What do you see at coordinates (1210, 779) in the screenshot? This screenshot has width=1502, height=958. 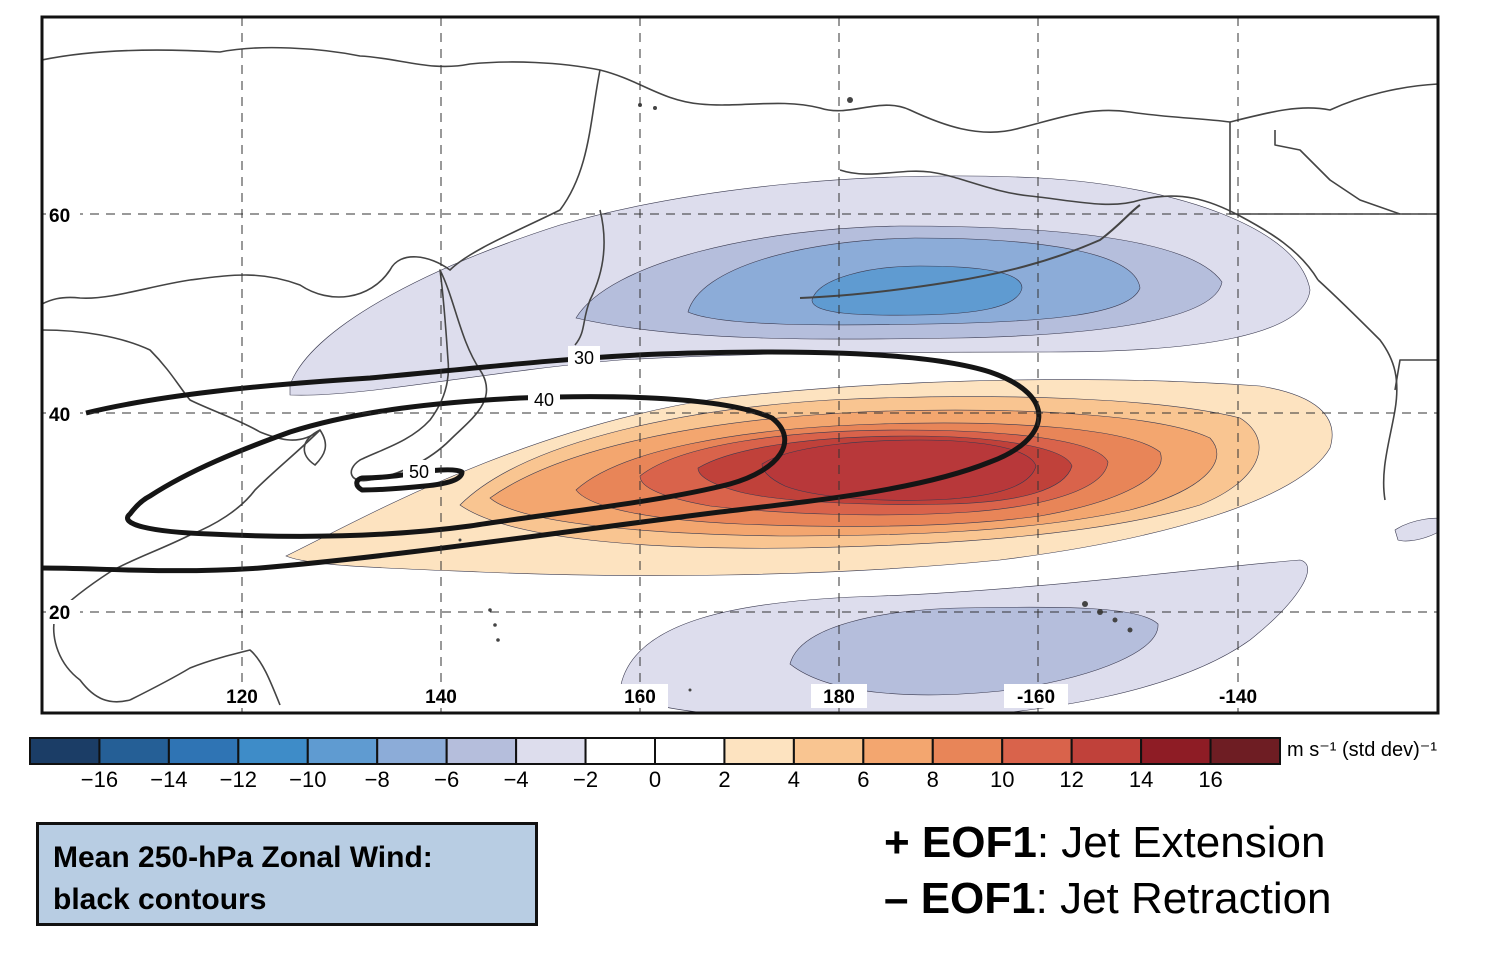 I see `colorbar-tick-label: 16` at bounding box center [1210, 779].